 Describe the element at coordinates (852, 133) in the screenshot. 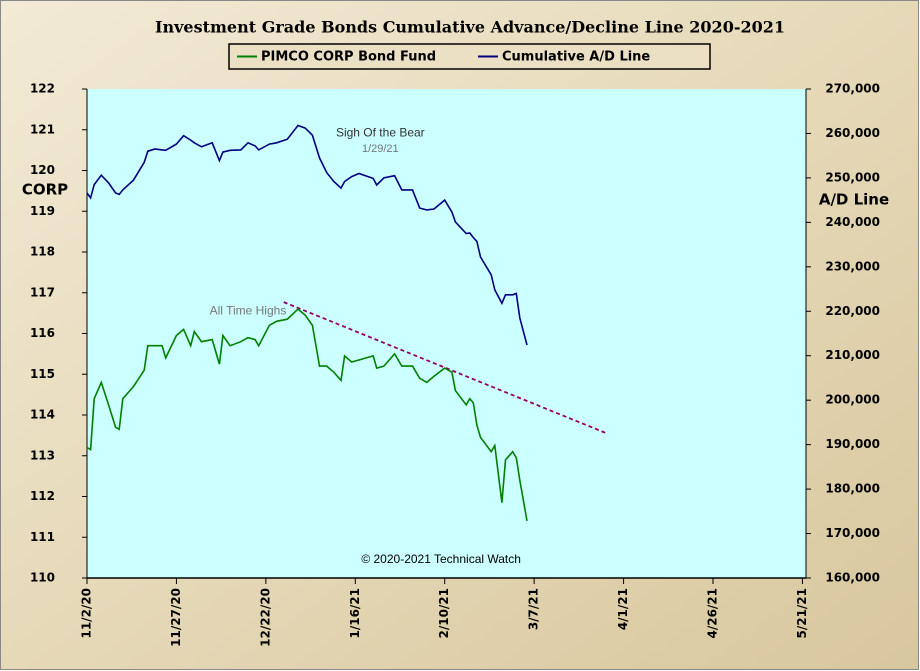

I see `y2-tick-label: 260,000` at that location.